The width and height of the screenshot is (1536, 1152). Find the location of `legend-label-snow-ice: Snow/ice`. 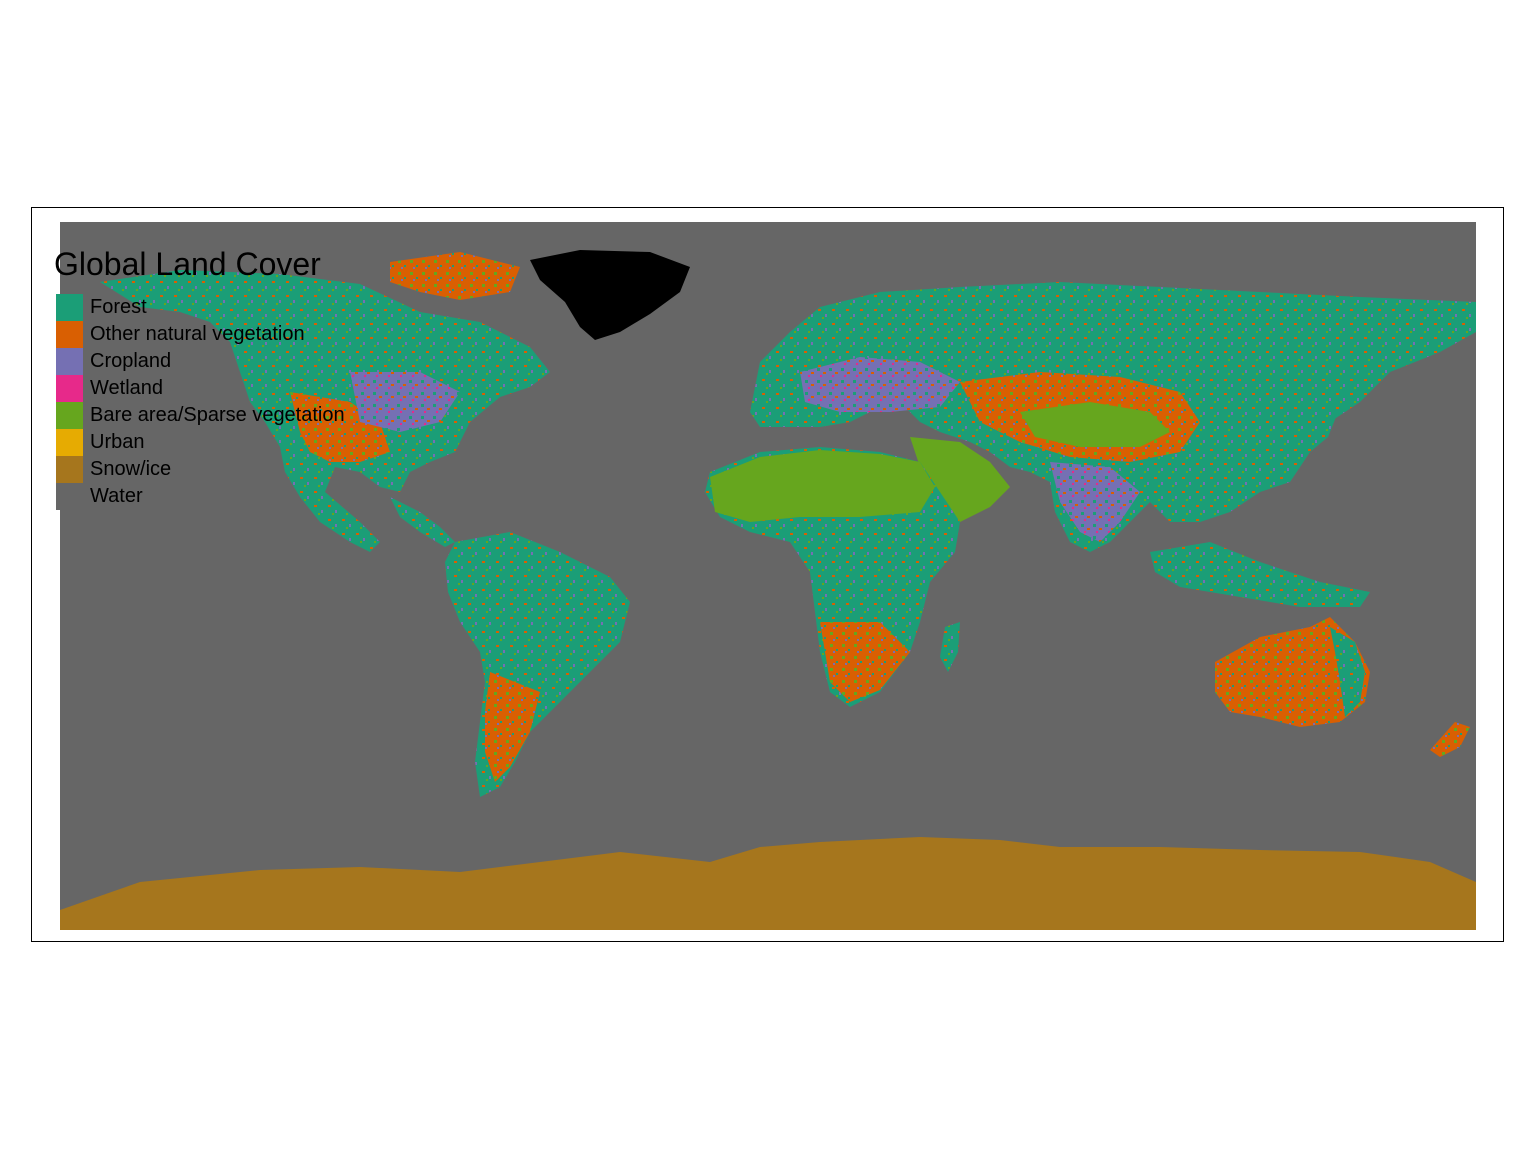

legend-label-snow-ice: Snow/ice is located at coordinates (131, 469).